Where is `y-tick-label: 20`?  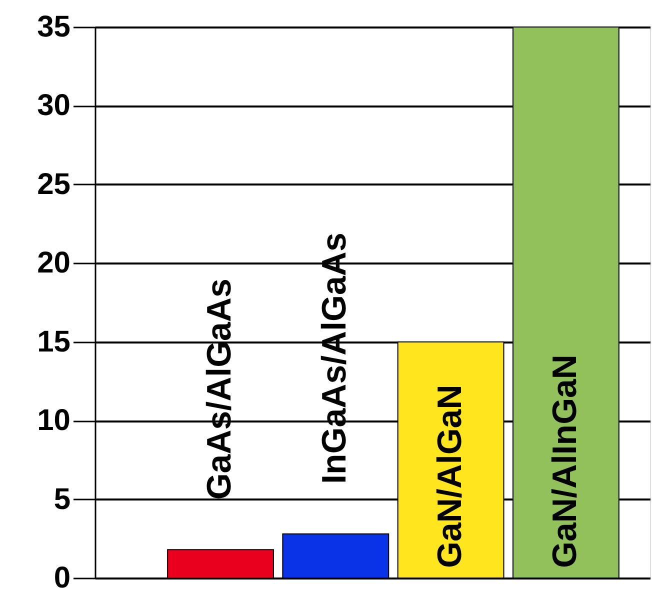
y-tick-label: 20 is located at coordinates (53, 263).